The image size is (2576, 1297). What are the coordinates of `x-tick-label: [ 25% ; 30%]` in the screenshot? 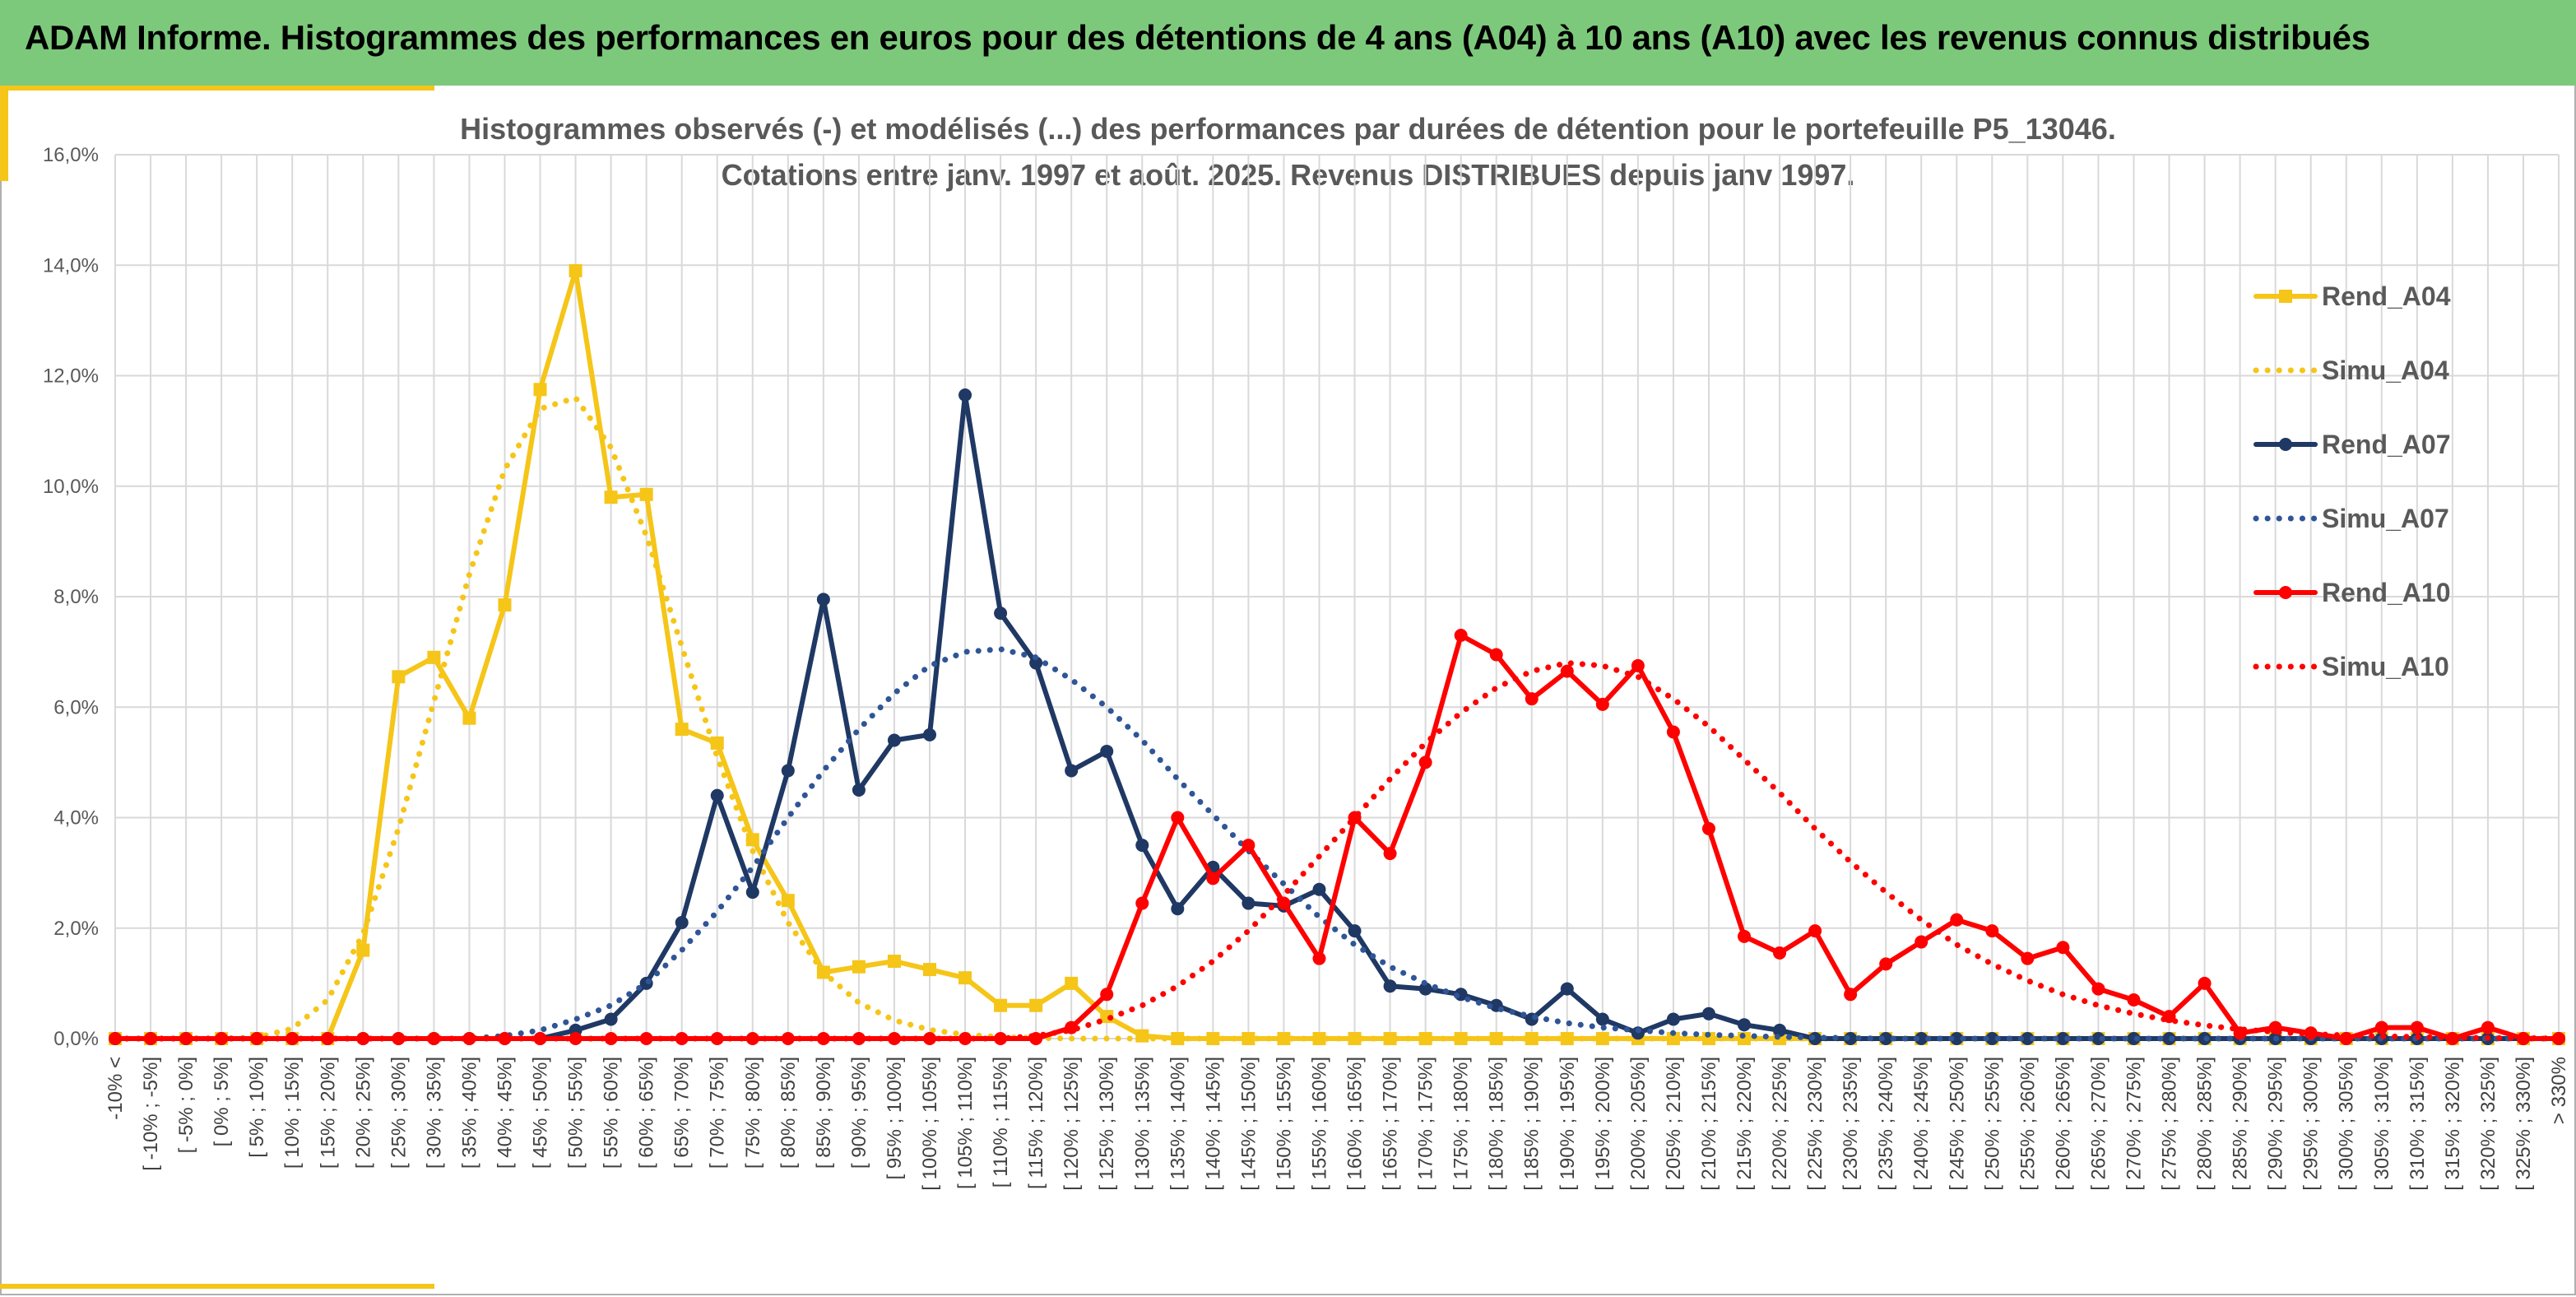 It's located at (399, 1113).